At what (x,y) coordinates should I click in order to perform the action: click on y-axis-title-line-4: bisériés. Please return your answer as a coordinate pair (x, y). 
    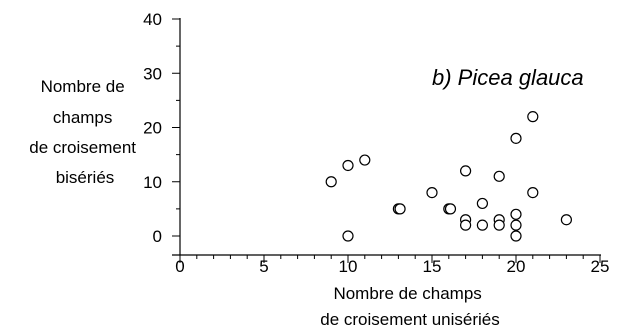
    Looking at the image, I should click on (85, 177).